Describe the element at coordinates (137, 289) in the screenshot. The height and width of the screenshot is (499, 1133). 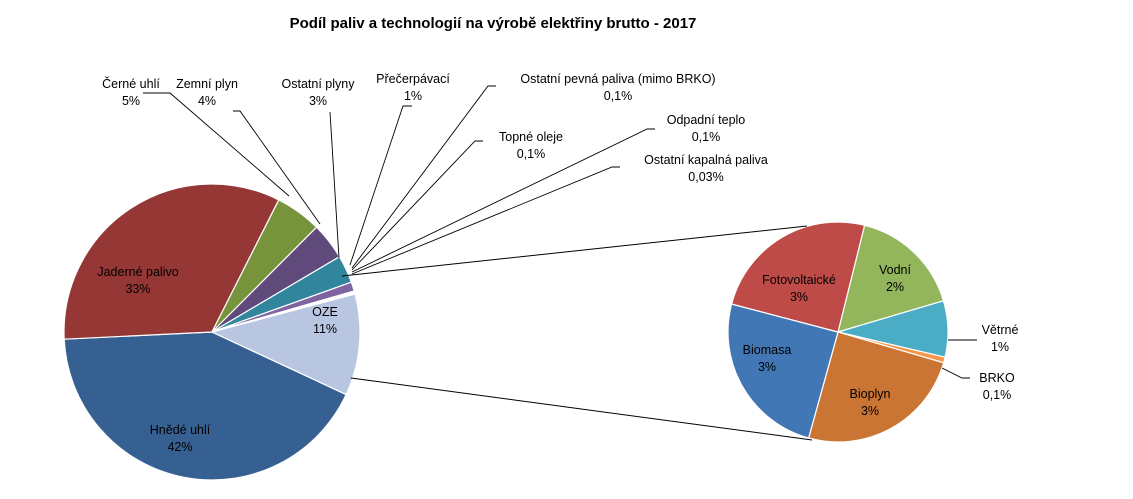
I see `label-jaderne-palivo-value: 33%` at that location.